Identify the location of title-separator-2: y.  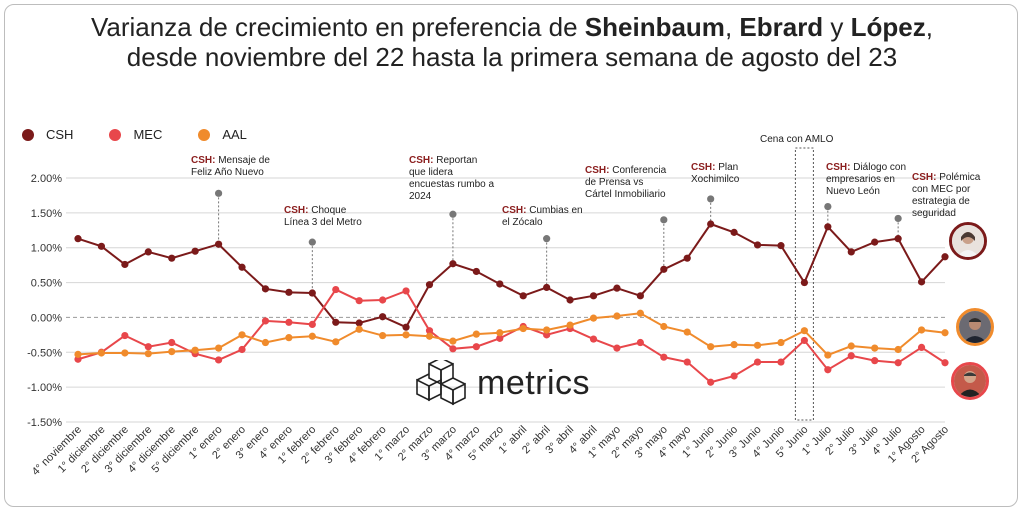
(837, 27).